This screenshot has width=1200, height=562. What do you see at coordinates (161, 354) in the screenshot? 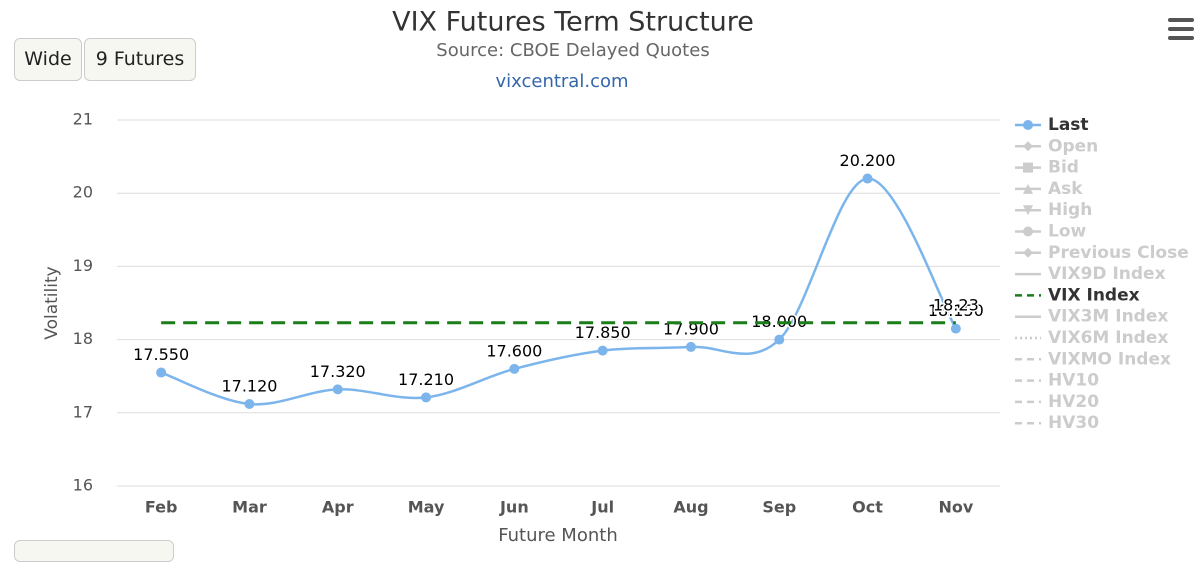
I see `data-label: 17.550` at bounding box center [161, 354].